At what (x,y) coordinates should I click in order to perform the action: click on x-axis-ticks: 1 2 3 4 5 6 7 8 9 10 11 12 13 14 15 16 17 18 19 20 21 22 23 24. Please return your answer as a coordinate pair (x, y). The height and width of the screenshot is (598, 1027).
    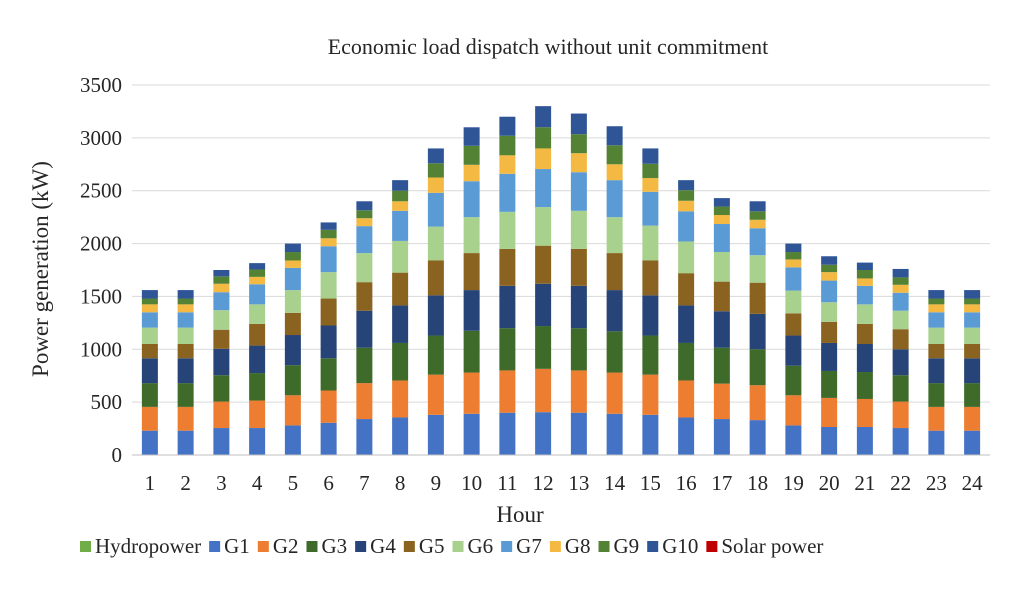
    Looking at the image, I should click on (564, 483).